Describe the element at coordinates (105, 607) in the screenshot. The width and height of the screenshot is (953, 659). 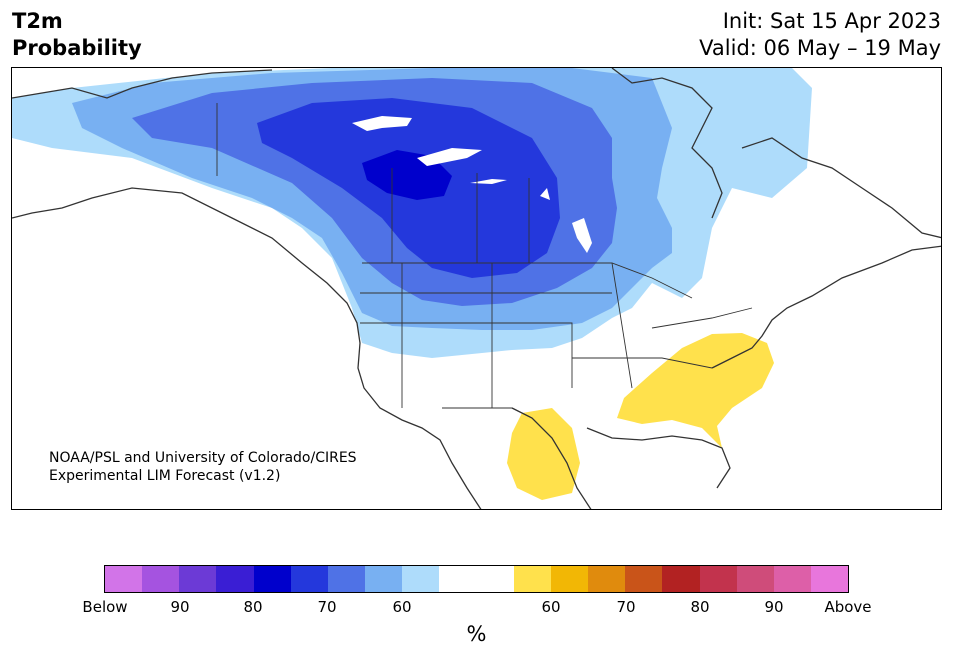
I see `colorbar-tick-label: Below` at that location.